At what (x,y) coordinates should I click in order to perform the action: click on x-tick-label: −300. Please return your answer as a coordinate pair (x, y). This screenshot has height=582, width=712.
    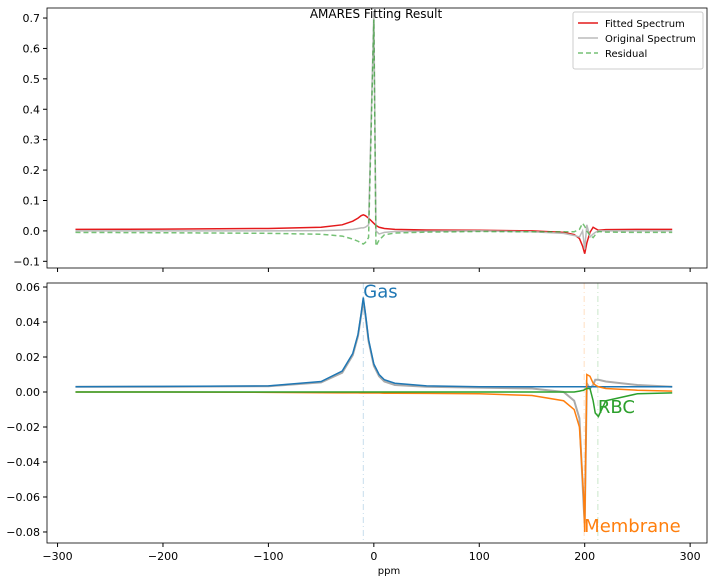
    Looking at the image, I should click on (57, 556).